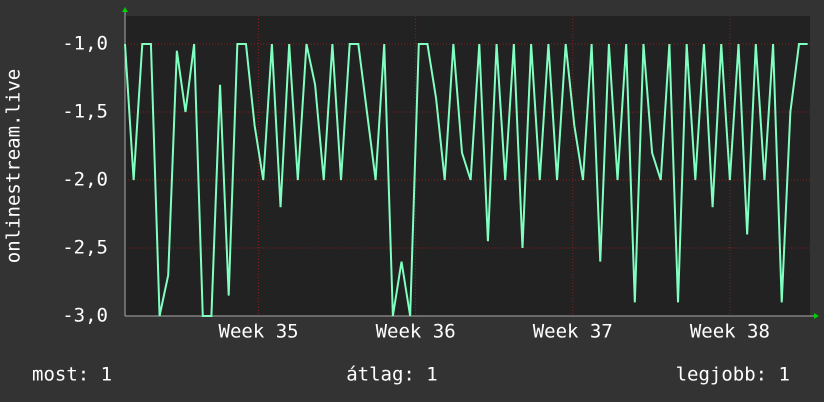  Describe the element at coordinates (730, 332) in the screenshot. I see `x-tick-label: Week 38` at that location.